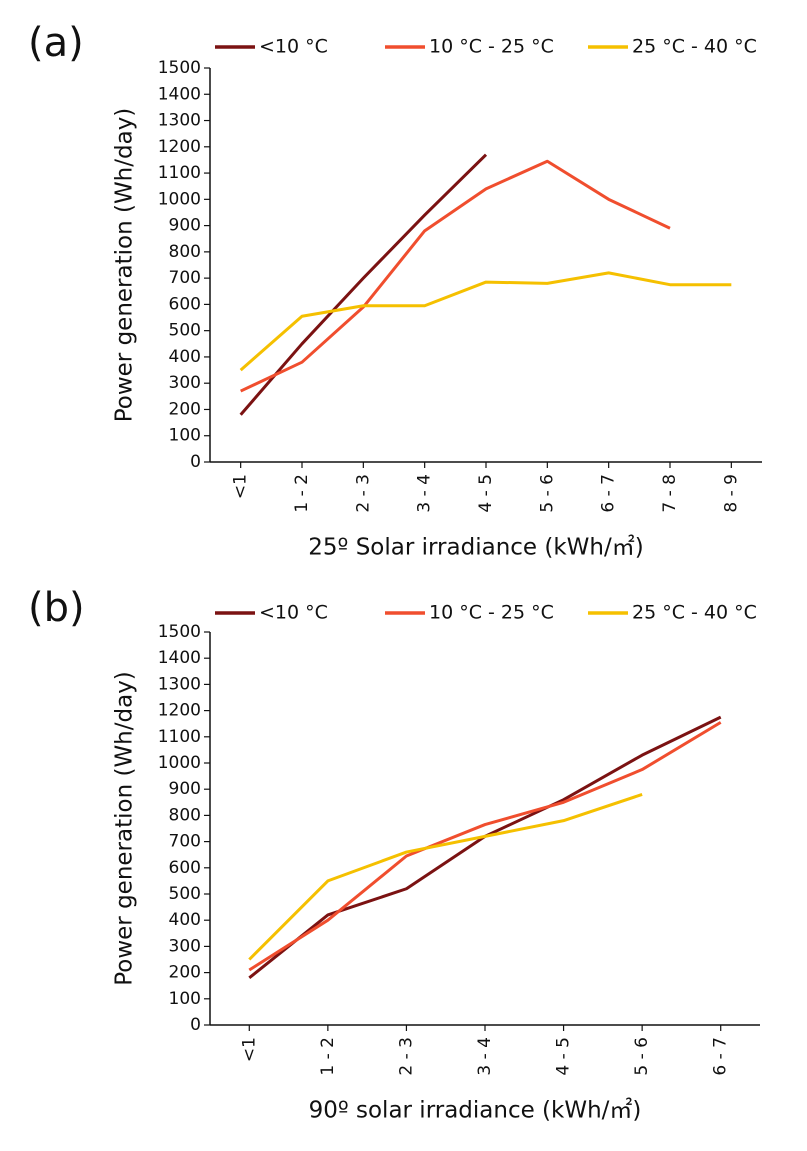 The height and width of the screenshot is (1151, 807). Describe the element at coordinates (731, 493) in the screenshot. I see `x-tick-label: 8 - 9` at that location.